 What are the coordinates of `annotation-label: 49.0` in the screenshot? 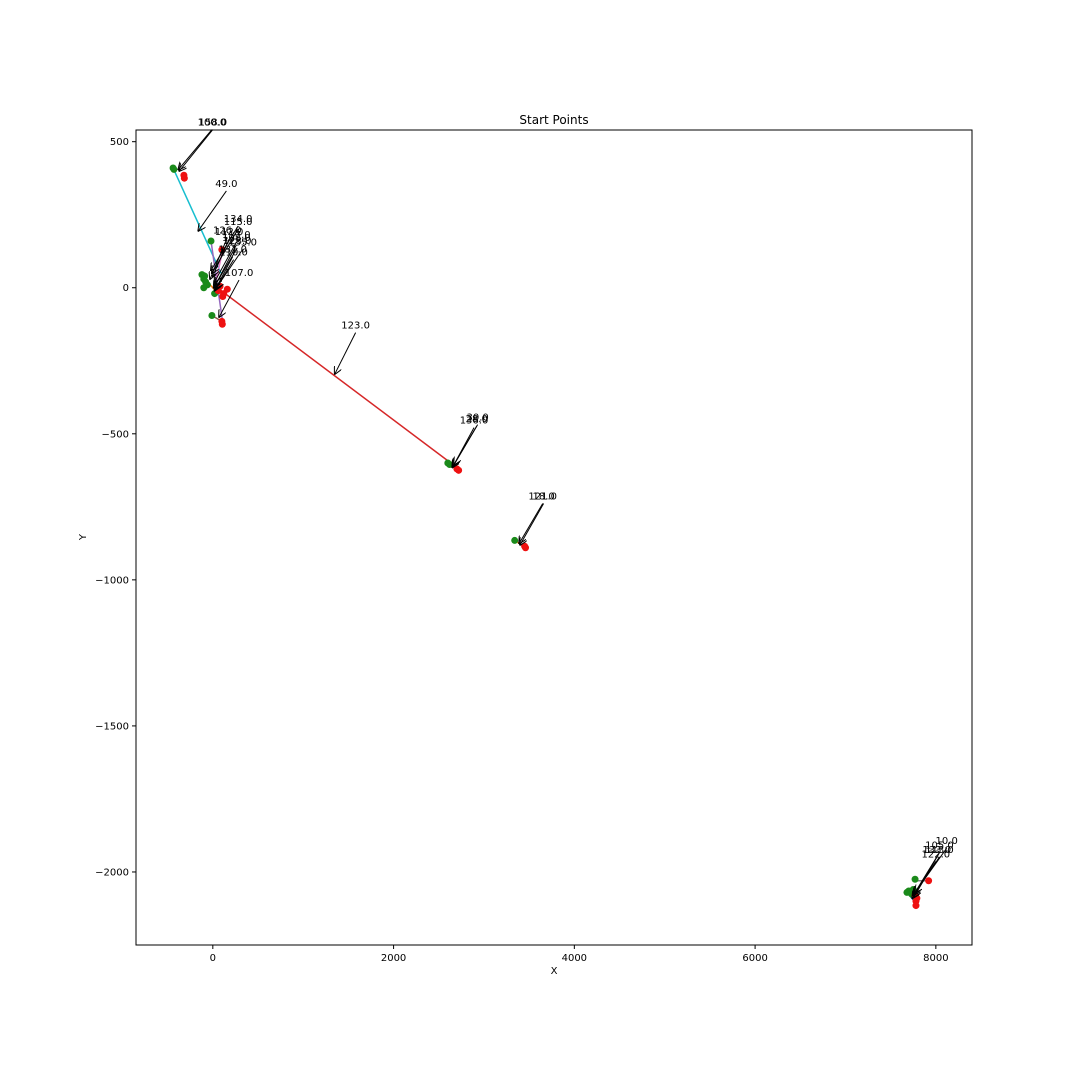 It's located at (226, 184).